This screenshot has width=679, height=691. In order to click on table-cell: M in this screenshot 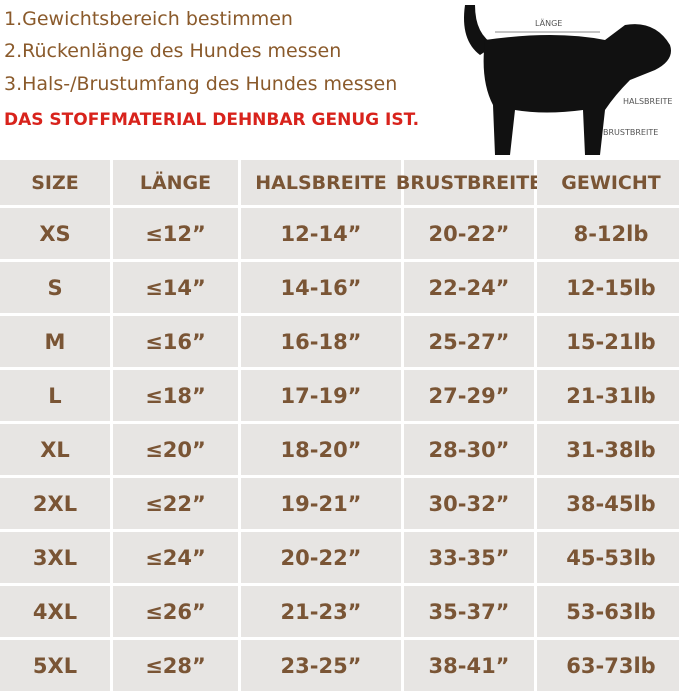, I will do `click(55, 341)`.